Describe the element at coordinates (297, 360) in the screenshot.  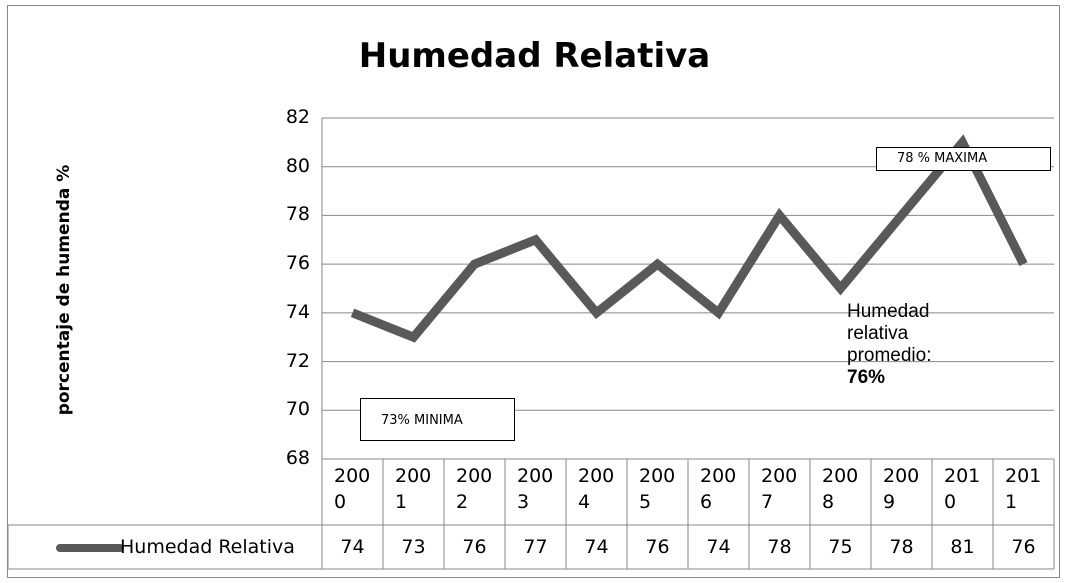
I see `y-tick-label: 72` at that location.